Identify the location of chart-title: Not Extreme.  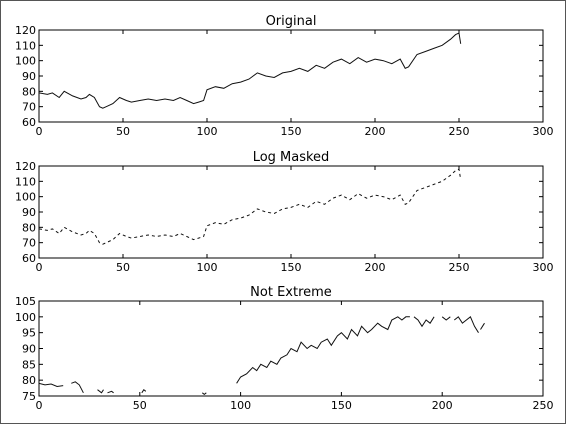
(291, 292).